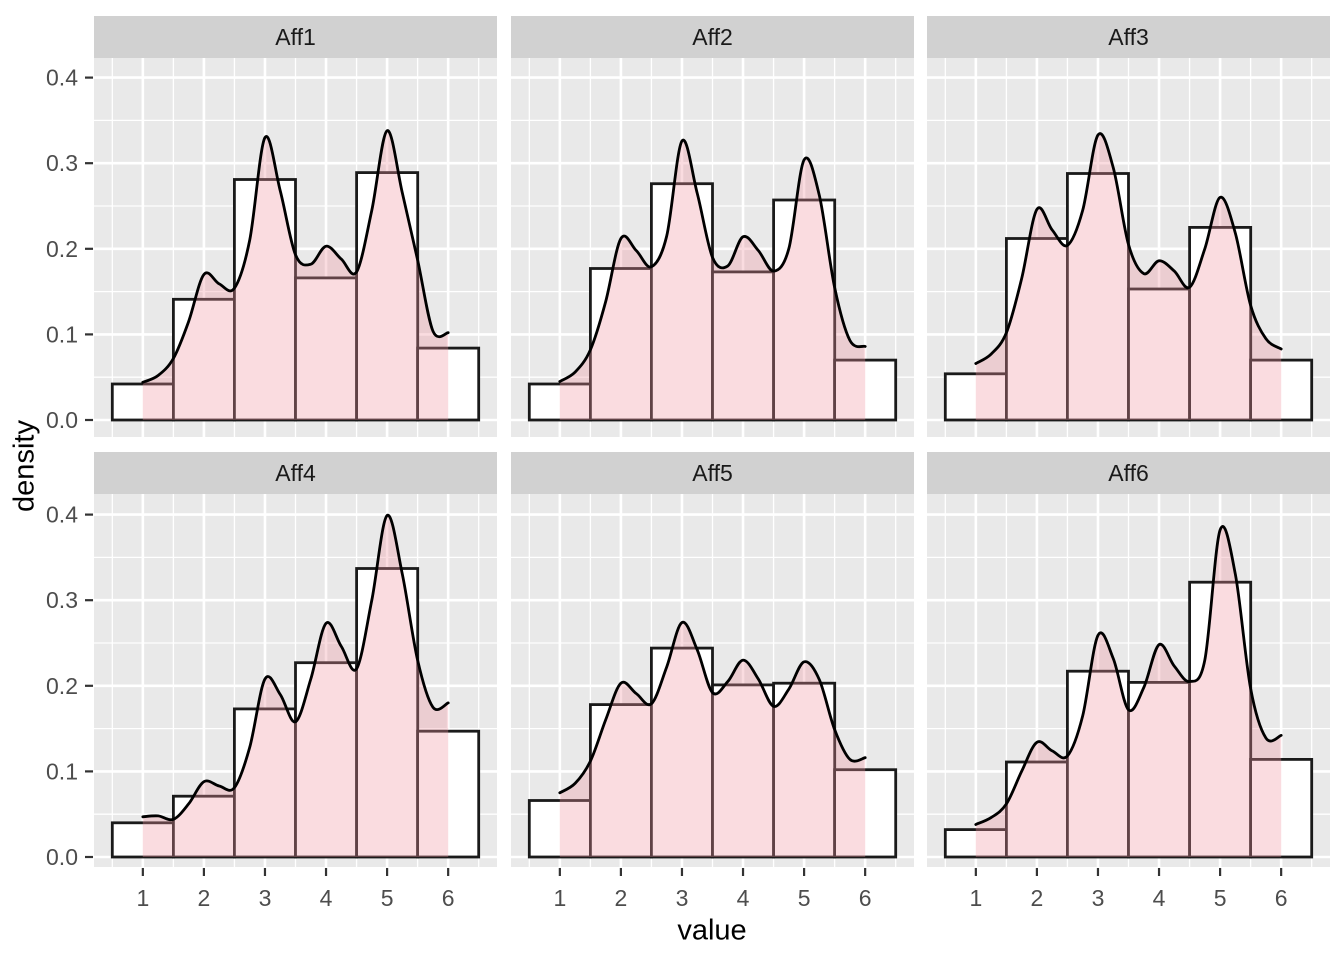 This screenshot has width=1344, height=960. What do you see at coordinates (69, 467) in the screenshot?
I see `y-axis: 0.0 0.1 0.2 0.3 0.4 0.0 0.1 0.2 0.3 0.4` at bounding box center [69, 467].